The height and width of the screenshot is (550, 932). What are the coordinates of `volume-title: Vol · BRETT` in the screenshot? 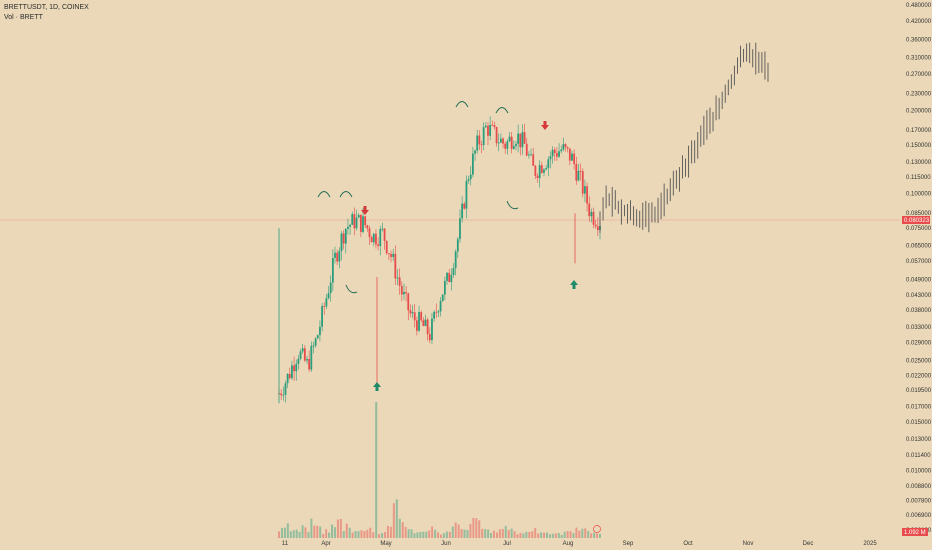 It's located at (23, 17).